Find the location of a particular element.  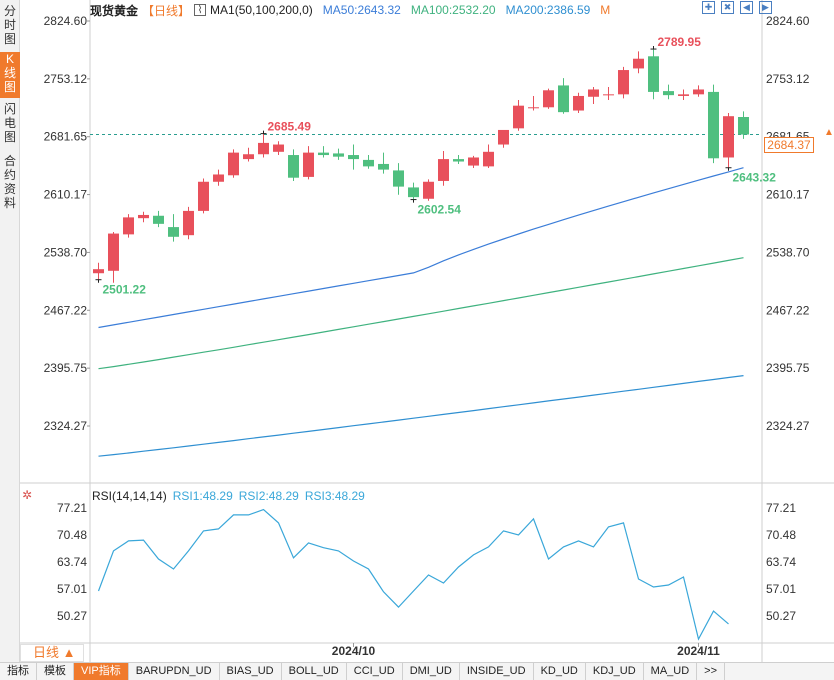

tab-k-line-chart: K 线 图 is located at coordinates (10, 75).